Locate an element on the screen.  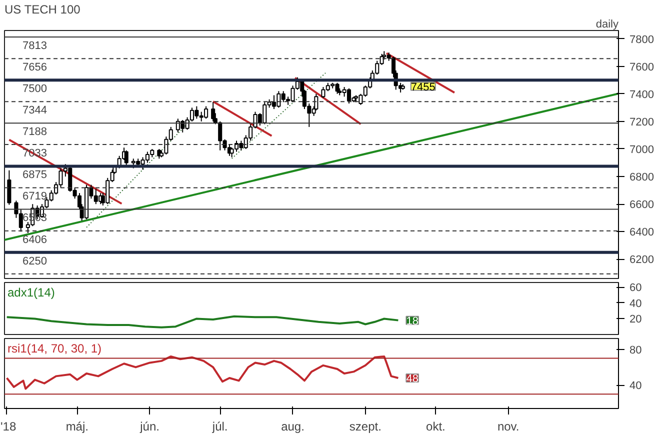
ref-line-label: 6875 is located at coordinates (34, 175).